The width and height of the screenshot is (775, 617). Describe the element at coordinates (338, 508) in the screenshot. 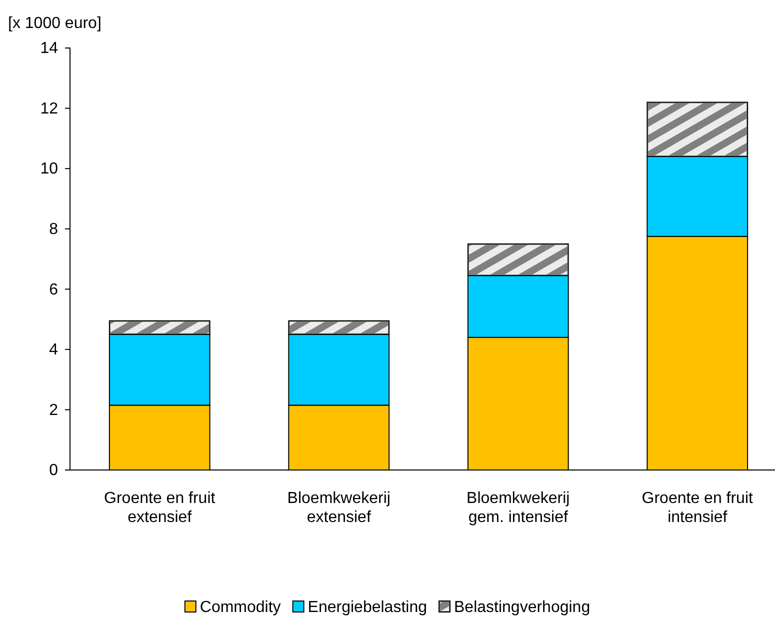

I see `x-tick-label: Bloemkwekerij extensief` at that location.